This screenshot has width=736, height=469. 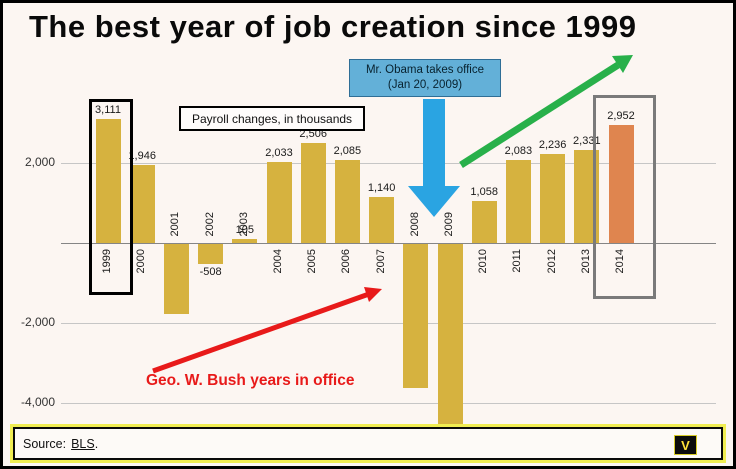 I want to click on bar-2010, so click(x=484, y=221).